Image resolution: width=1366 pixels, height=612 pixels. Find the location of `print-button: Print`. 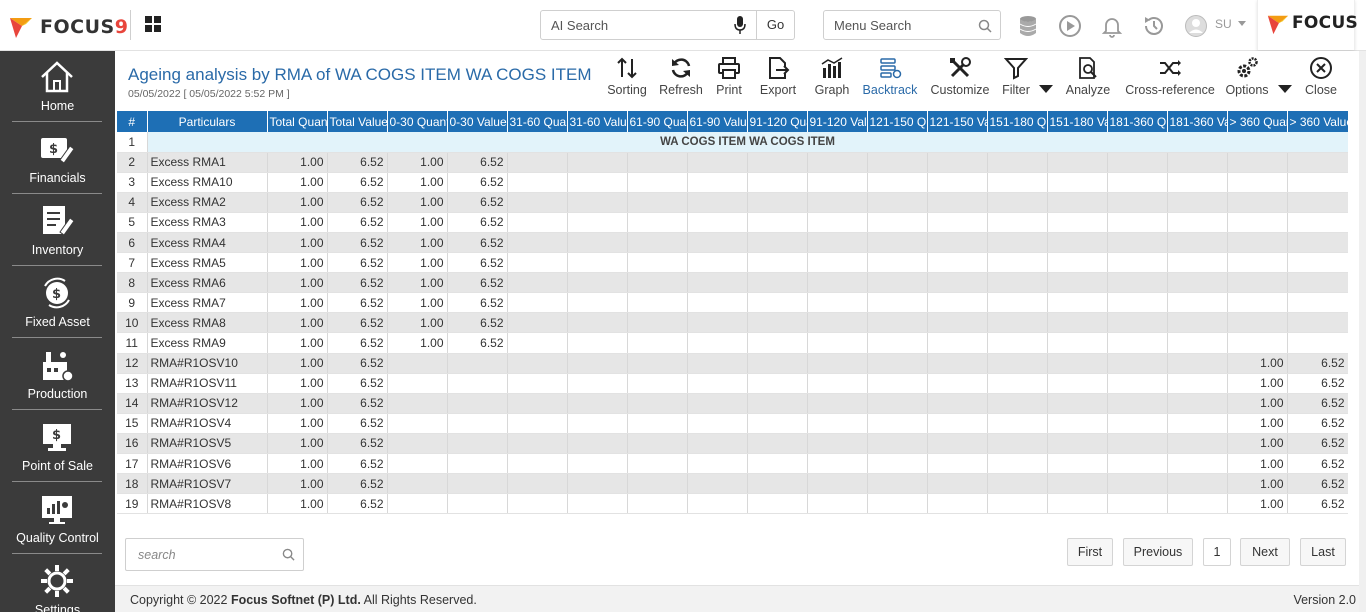

print-button: Print is located at coordinates (729, 79).